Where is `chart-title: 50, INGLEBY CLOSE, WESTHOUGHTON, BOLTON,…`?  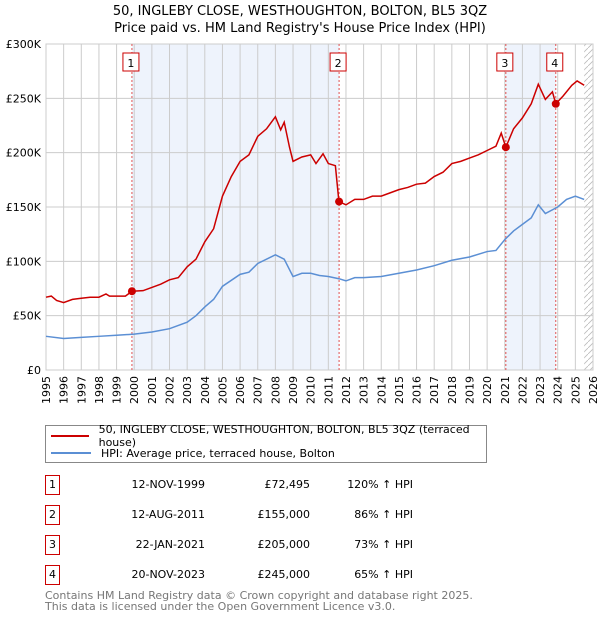
chart-title: 50, INGLEBY CLOSE, WESTHOUGHTON, BOLTON,… is located at coordinates (300, 20).